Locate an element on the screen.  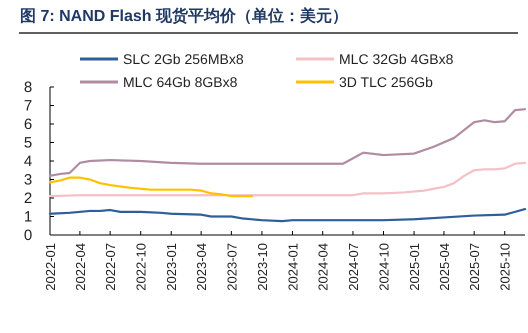
x-tick-label: 2023-07 is located at coordinates (232, 267).